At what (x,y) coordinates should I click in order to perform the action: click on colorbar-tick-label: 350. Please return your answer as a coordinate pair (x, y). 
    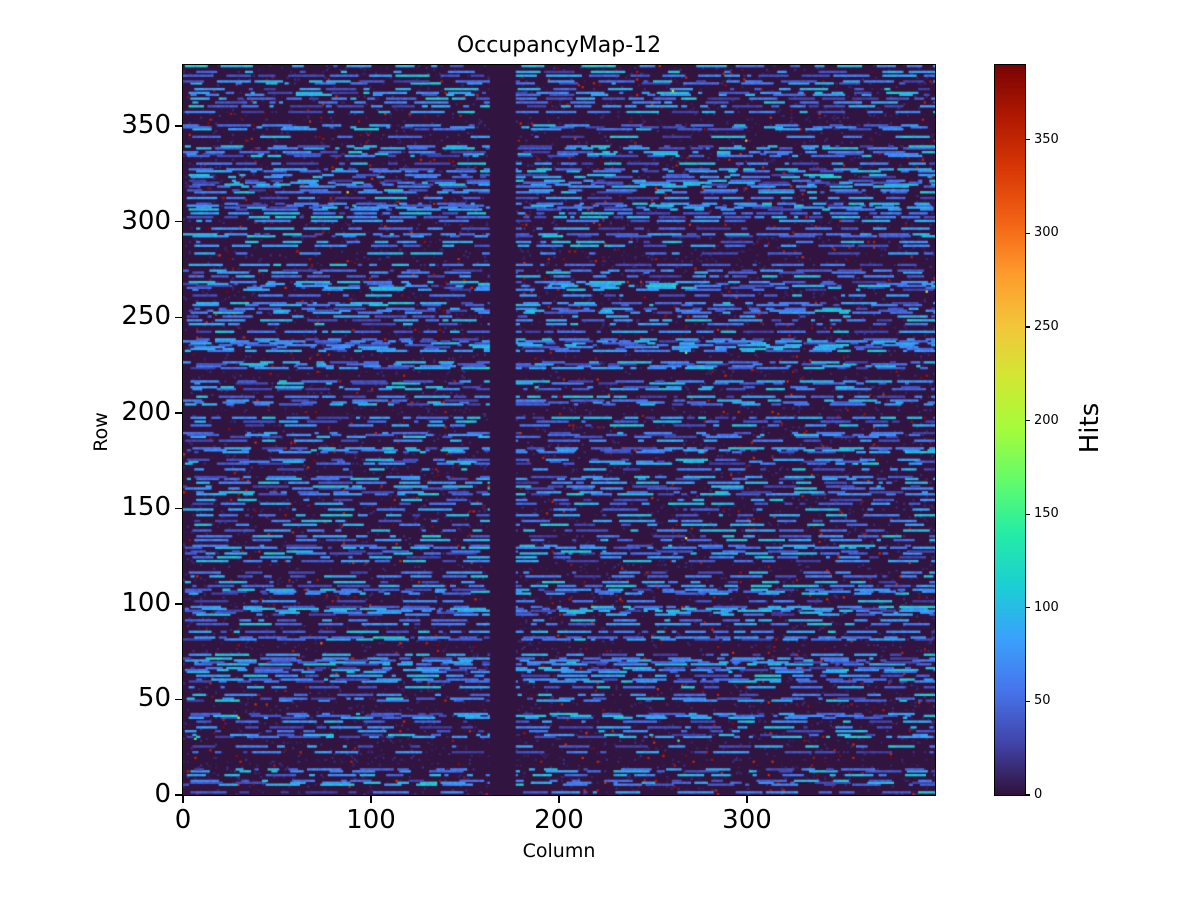
    Looking at the image, I should click on (1046, 139).